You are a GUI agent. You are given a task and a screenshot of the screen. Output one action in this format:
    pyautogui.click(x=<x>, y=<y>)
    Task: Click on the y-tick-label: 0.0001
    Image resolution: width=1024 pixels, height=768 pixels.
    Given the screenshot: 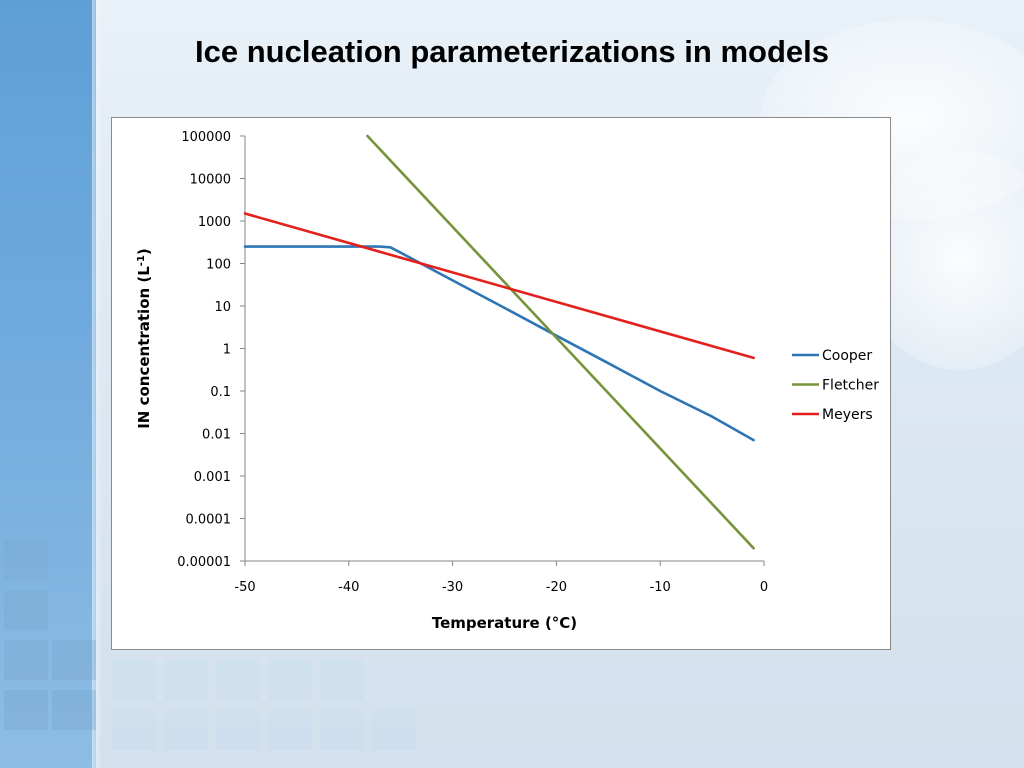 What is the action you would take?
    pyautogui.click(x=209, y=520)
    